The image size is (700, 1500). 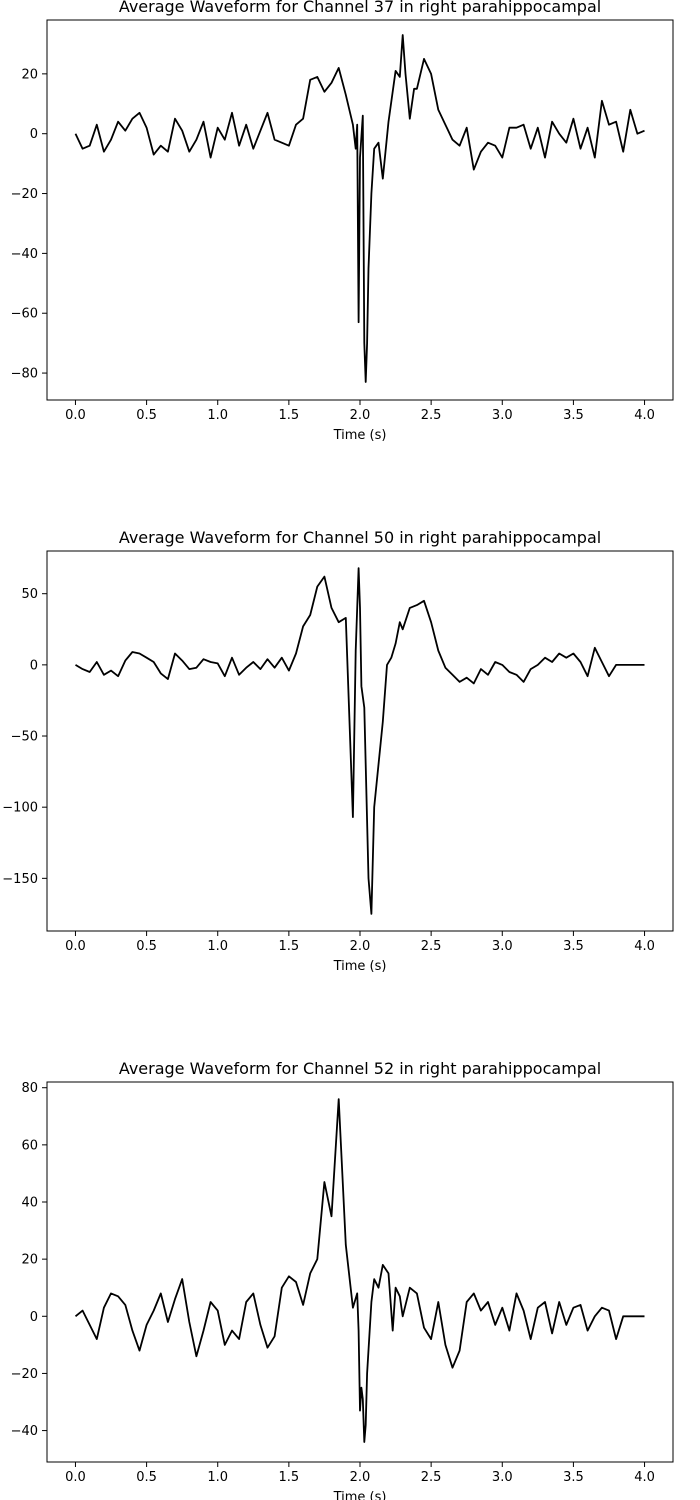 I want to click on y-tick-label: 80, so click(x=29, y=1088).